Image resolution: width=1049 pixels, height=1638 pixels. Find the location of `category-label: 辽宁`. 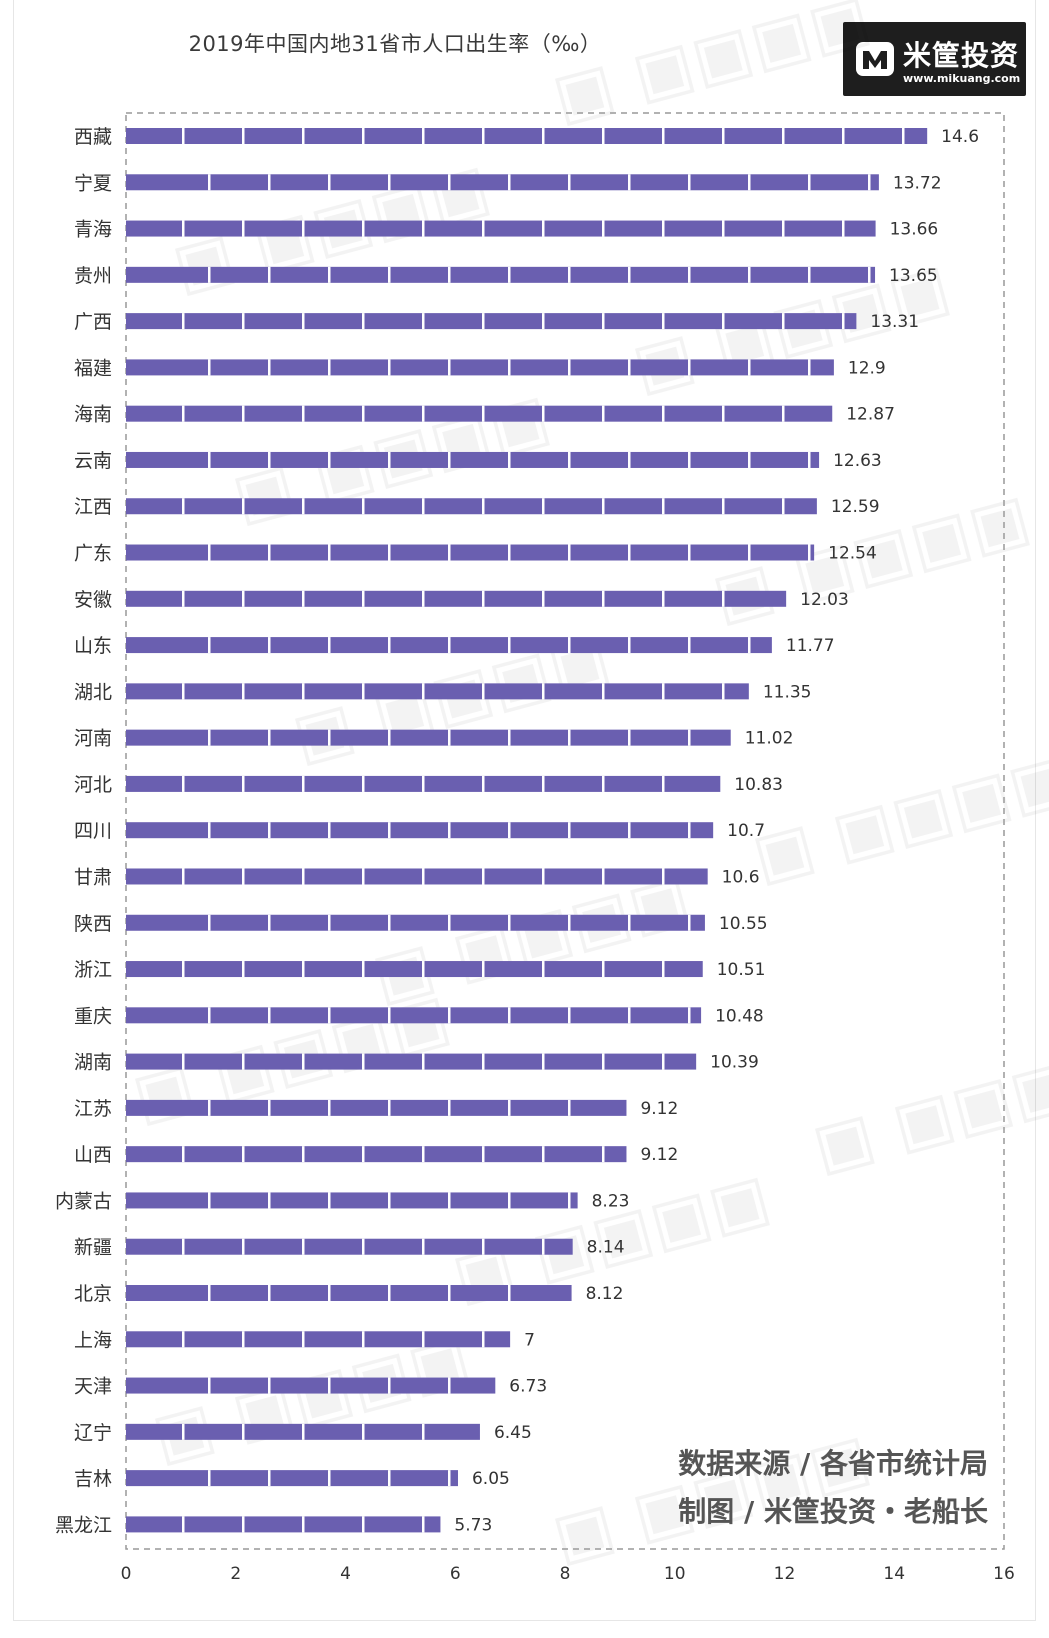

category-label: 辽宁 is located at coordinates (93, 1433).